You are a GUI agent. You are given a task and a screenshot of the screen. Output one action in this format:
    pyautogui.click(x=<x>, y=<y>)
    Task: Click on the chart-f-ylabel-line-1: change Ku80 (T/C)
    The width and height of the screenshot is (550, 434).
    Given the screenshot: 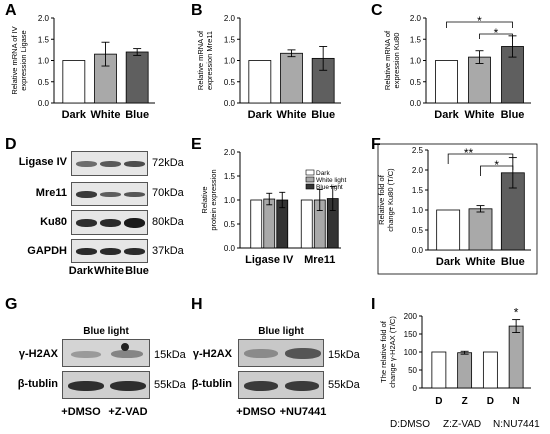 What is the action you would take?
    pyautogui.click(x=390, y=200)
    